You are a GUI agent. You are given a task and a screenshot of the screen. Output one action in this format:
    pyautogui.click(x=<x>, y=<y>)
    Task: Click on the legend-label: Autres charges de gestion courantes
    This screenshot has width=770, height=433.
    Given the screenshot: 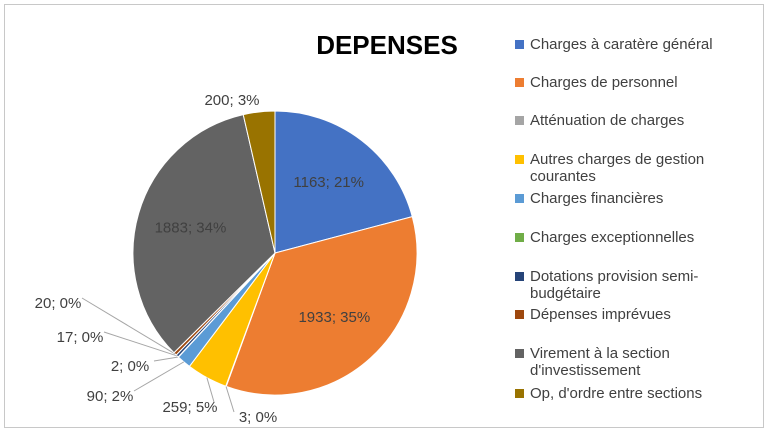 What is the action you would take?
    pyautogui.click(x=617, y=168)
    